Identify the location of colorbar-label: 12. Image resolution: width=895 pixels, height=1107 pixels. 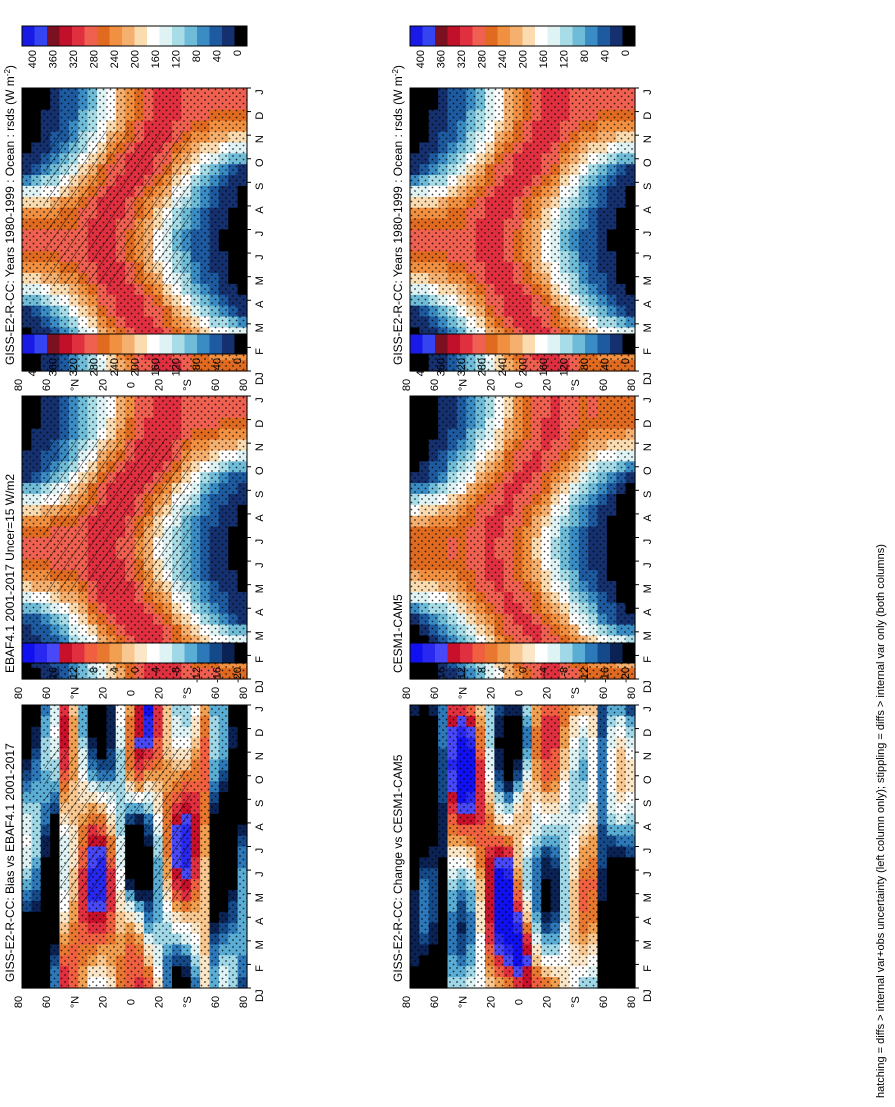
(74, 673).